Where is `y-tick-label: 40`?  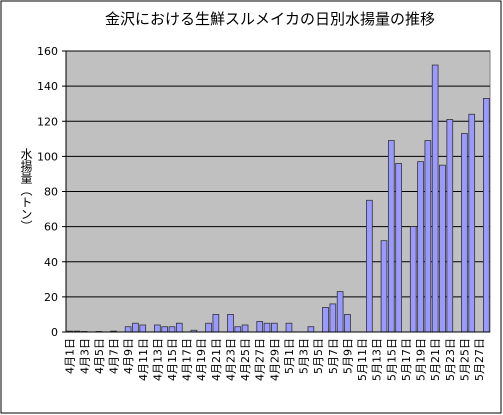
y-tick-label: 40 is located at coordinates (51, 262).